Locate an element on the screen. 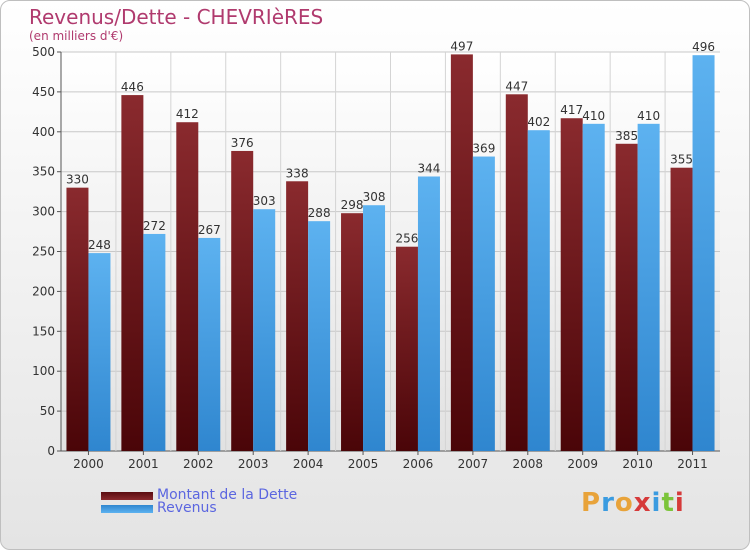  legend-label-dette: Montant de la Dette is located at coordinates (227, 495).